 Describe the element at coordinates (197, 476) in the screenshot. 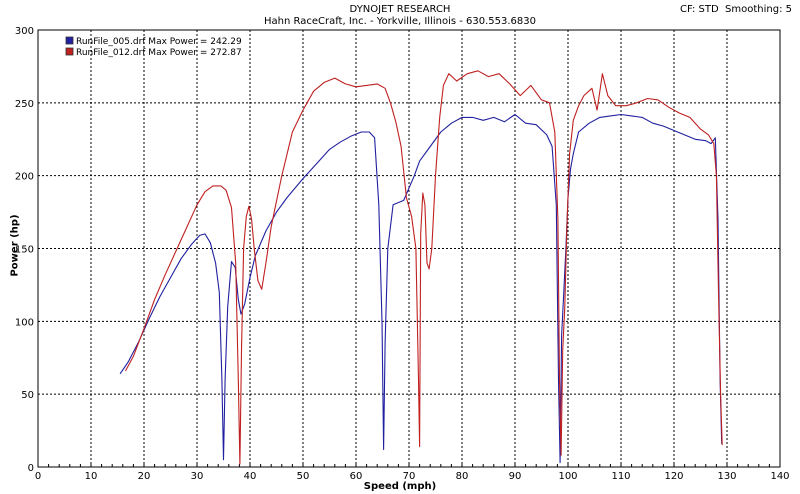

I see `x-tick-label: 30` at that location.